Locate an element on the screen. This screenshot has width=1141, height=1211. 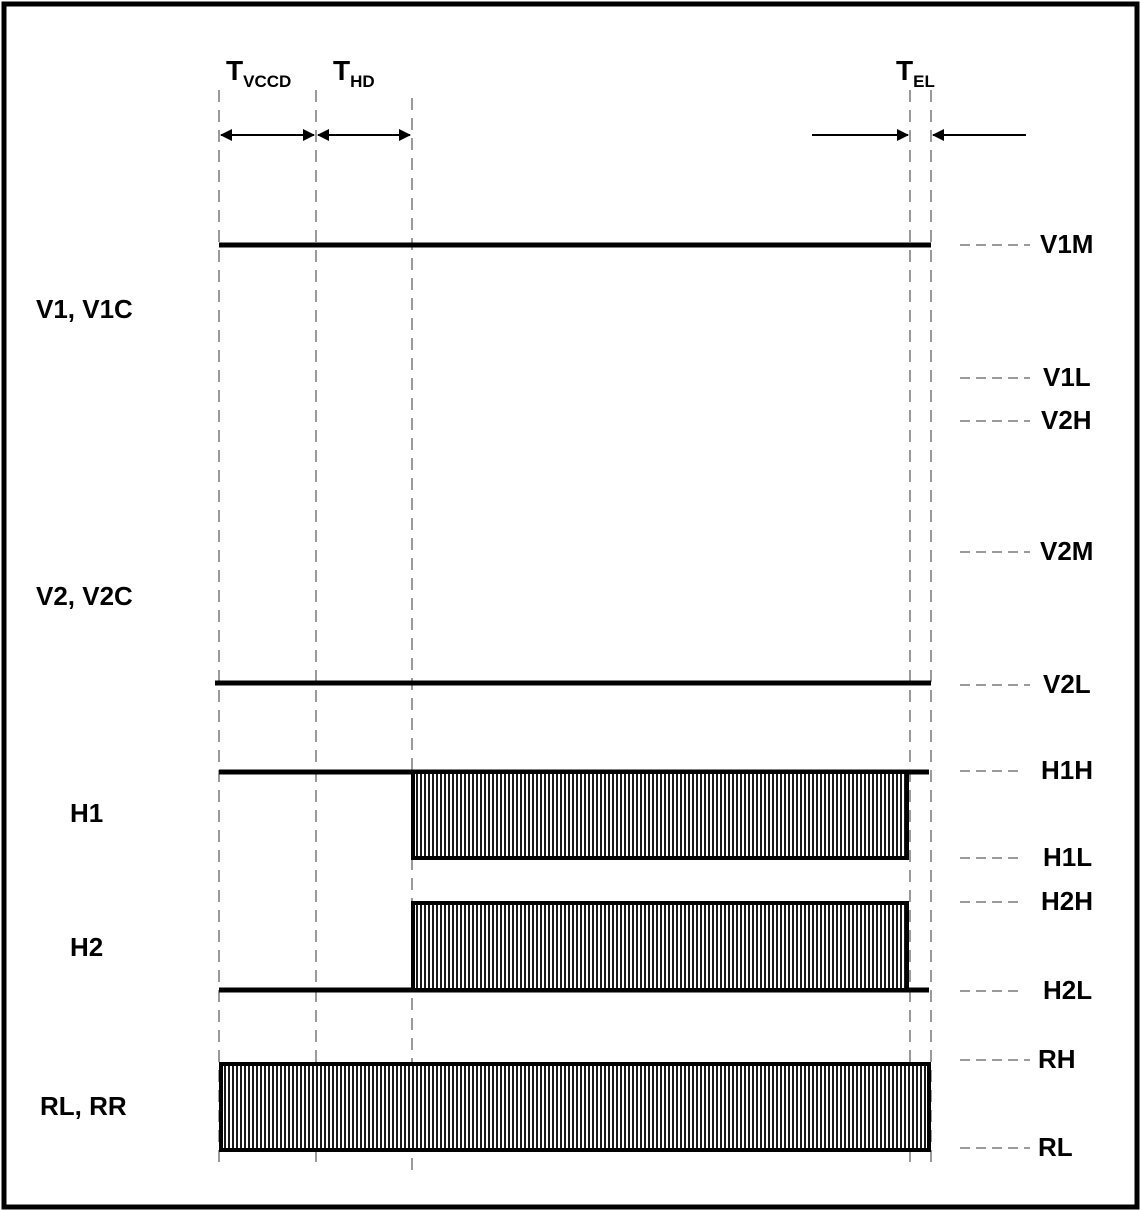
signal-label-r: RL, RR is located at coordinates (83, 1106).